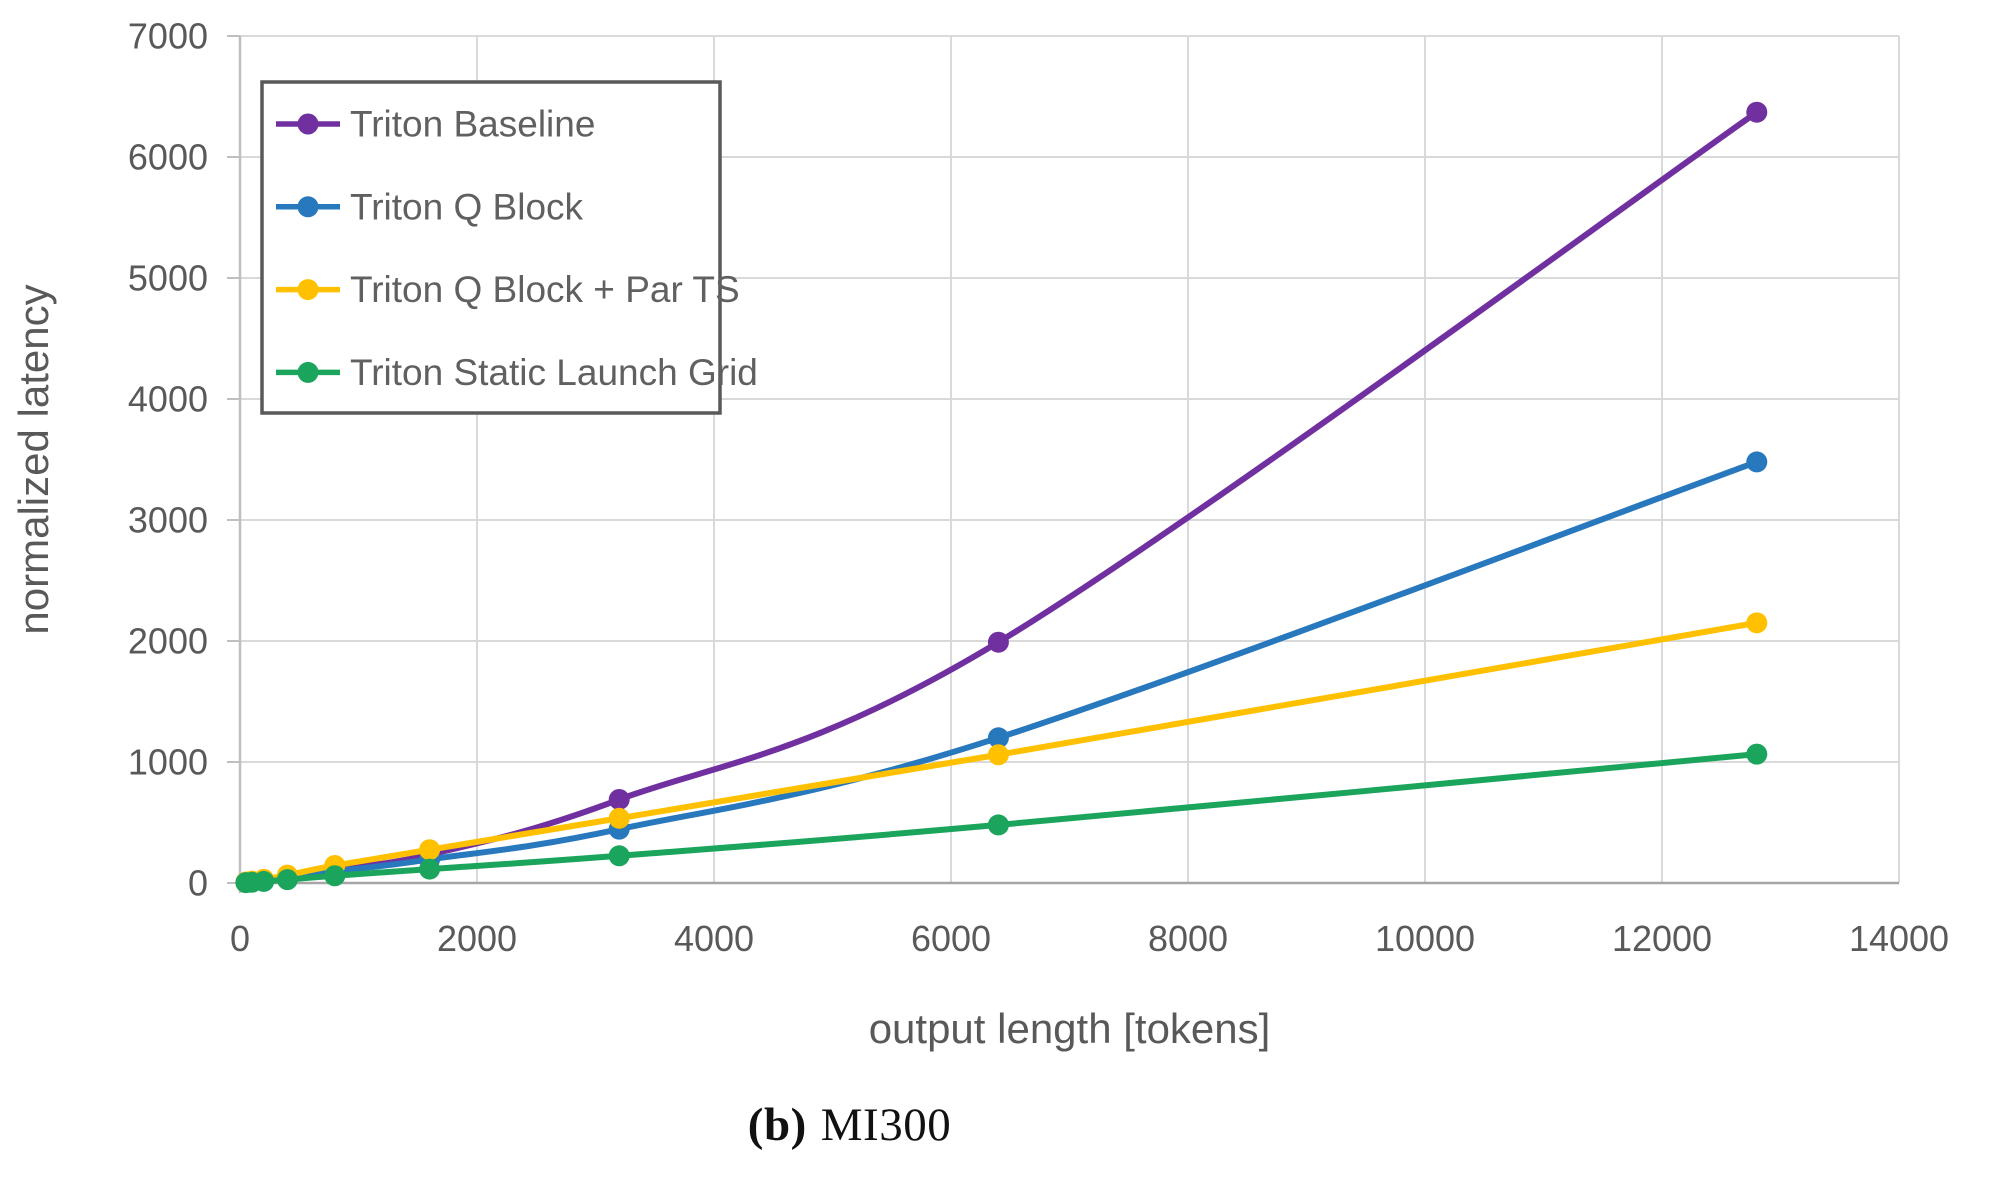 This screenshot has width=1999, height=1201. Describe the element at coordinates (886, 1125) in the screenshot. I see `caption-text: MI300` at that location.